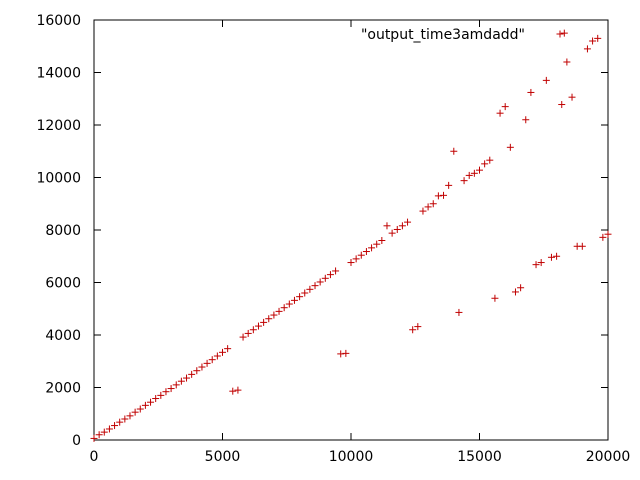  I want to click on legend: "output_time3amdadd", so click(462, 35).